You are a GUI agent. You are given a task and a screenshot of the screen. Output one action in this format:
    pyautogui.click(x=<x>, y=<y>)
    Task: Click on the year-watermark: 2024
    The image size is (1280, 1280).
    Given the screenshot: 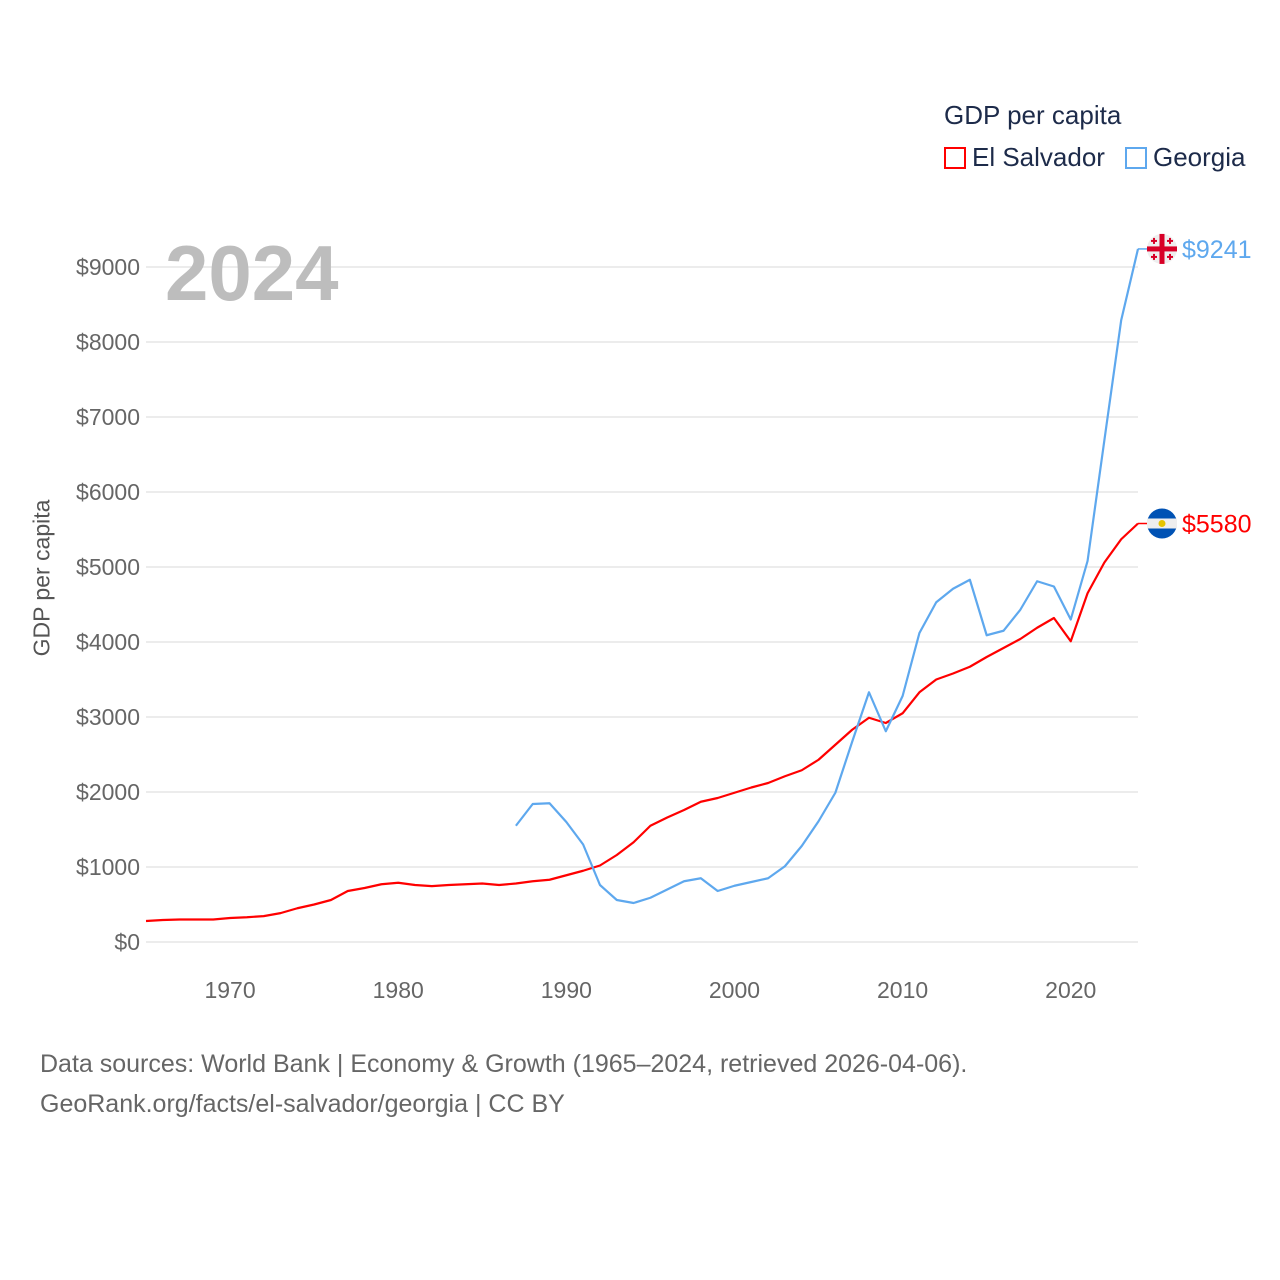 What is the action you would take?
    pyautogui.click(x=252, y=273)
    